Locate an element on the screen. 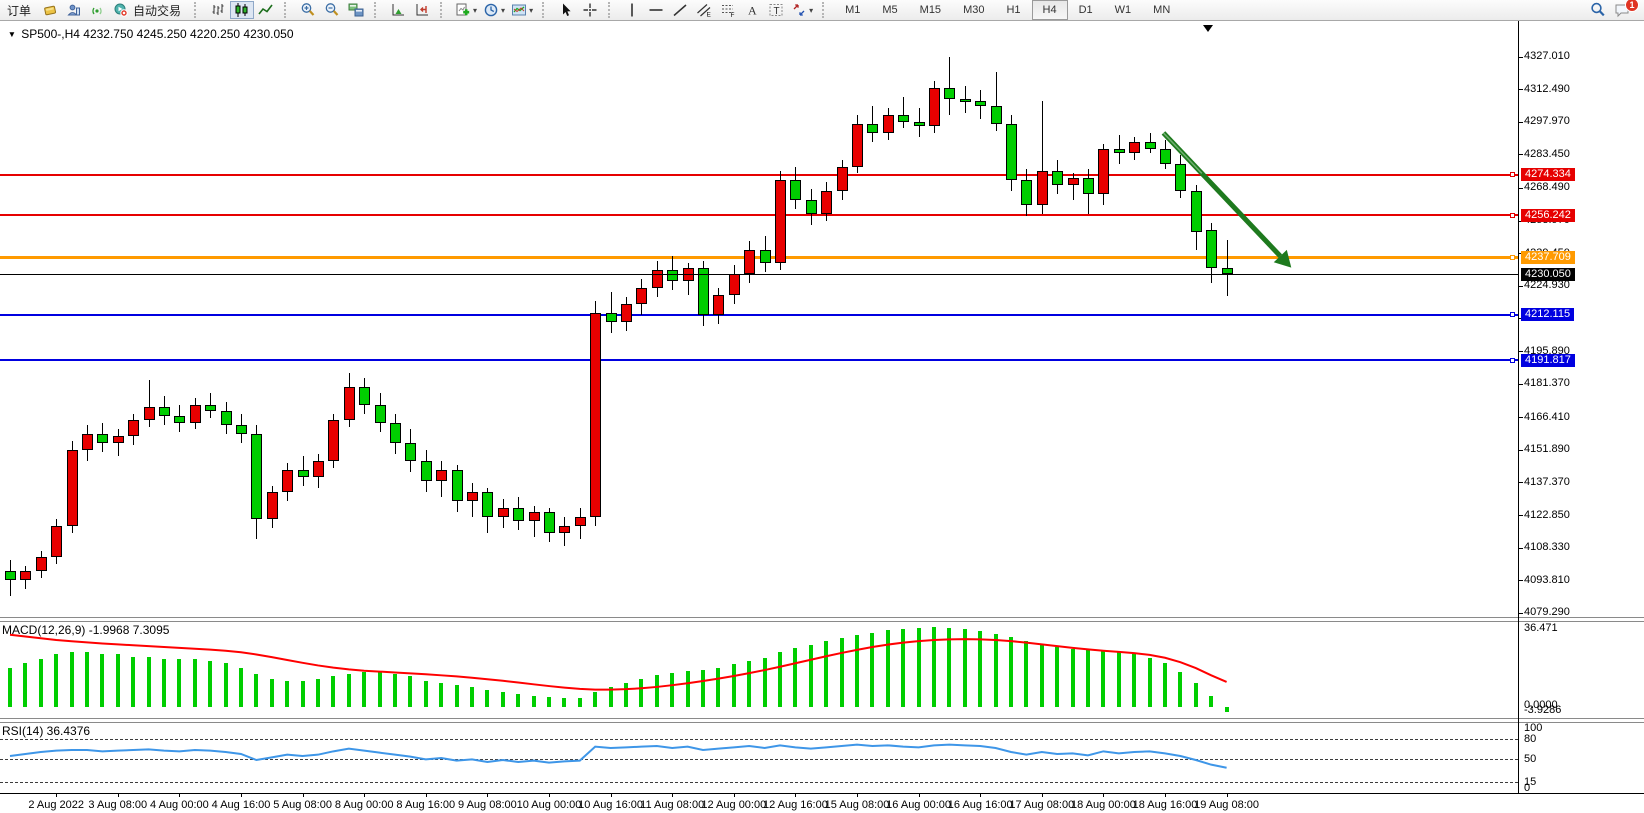 The image size is (1644, 813). new-chart-button: ▾ is located at coordinates (466, 10).